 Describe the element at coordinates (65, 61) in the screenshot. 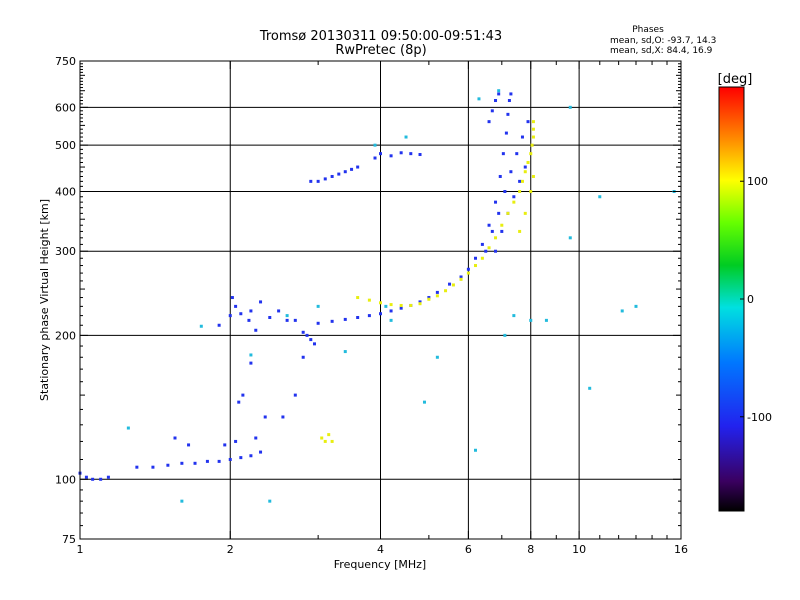

I see `y-tick-label: 750` at that location.